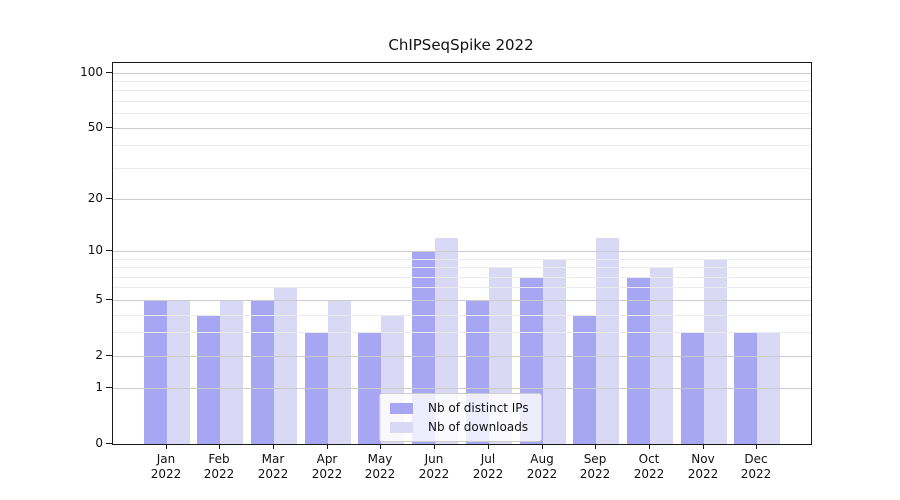  Describe the element at coordinates (208, 379) in the screenshot. I see `bar-ips-feb` at that location.